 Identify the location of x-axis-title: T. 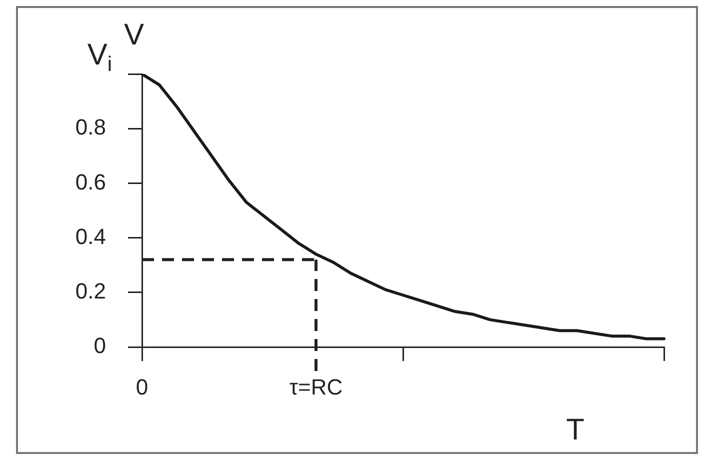
(575, 429).